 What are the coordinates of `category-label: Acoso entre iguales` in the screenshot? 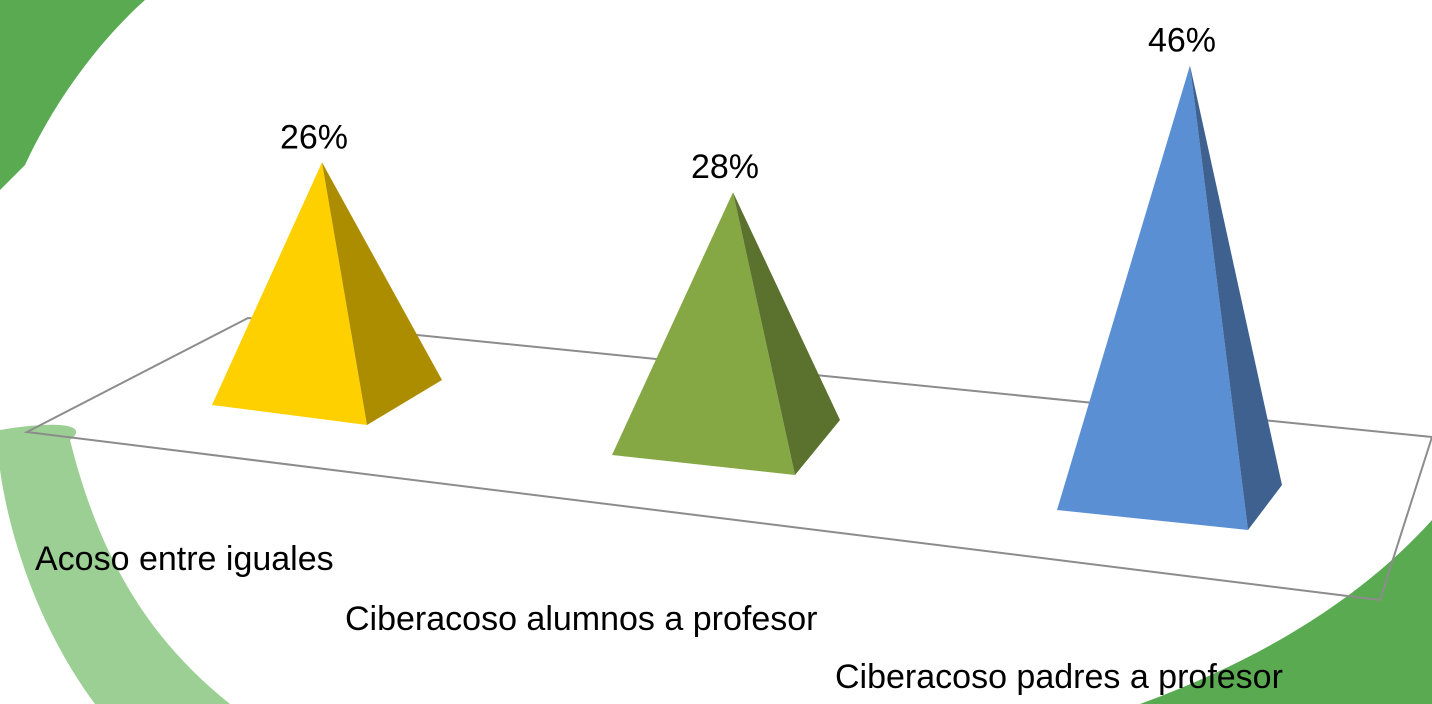 It's located at (184, 559).